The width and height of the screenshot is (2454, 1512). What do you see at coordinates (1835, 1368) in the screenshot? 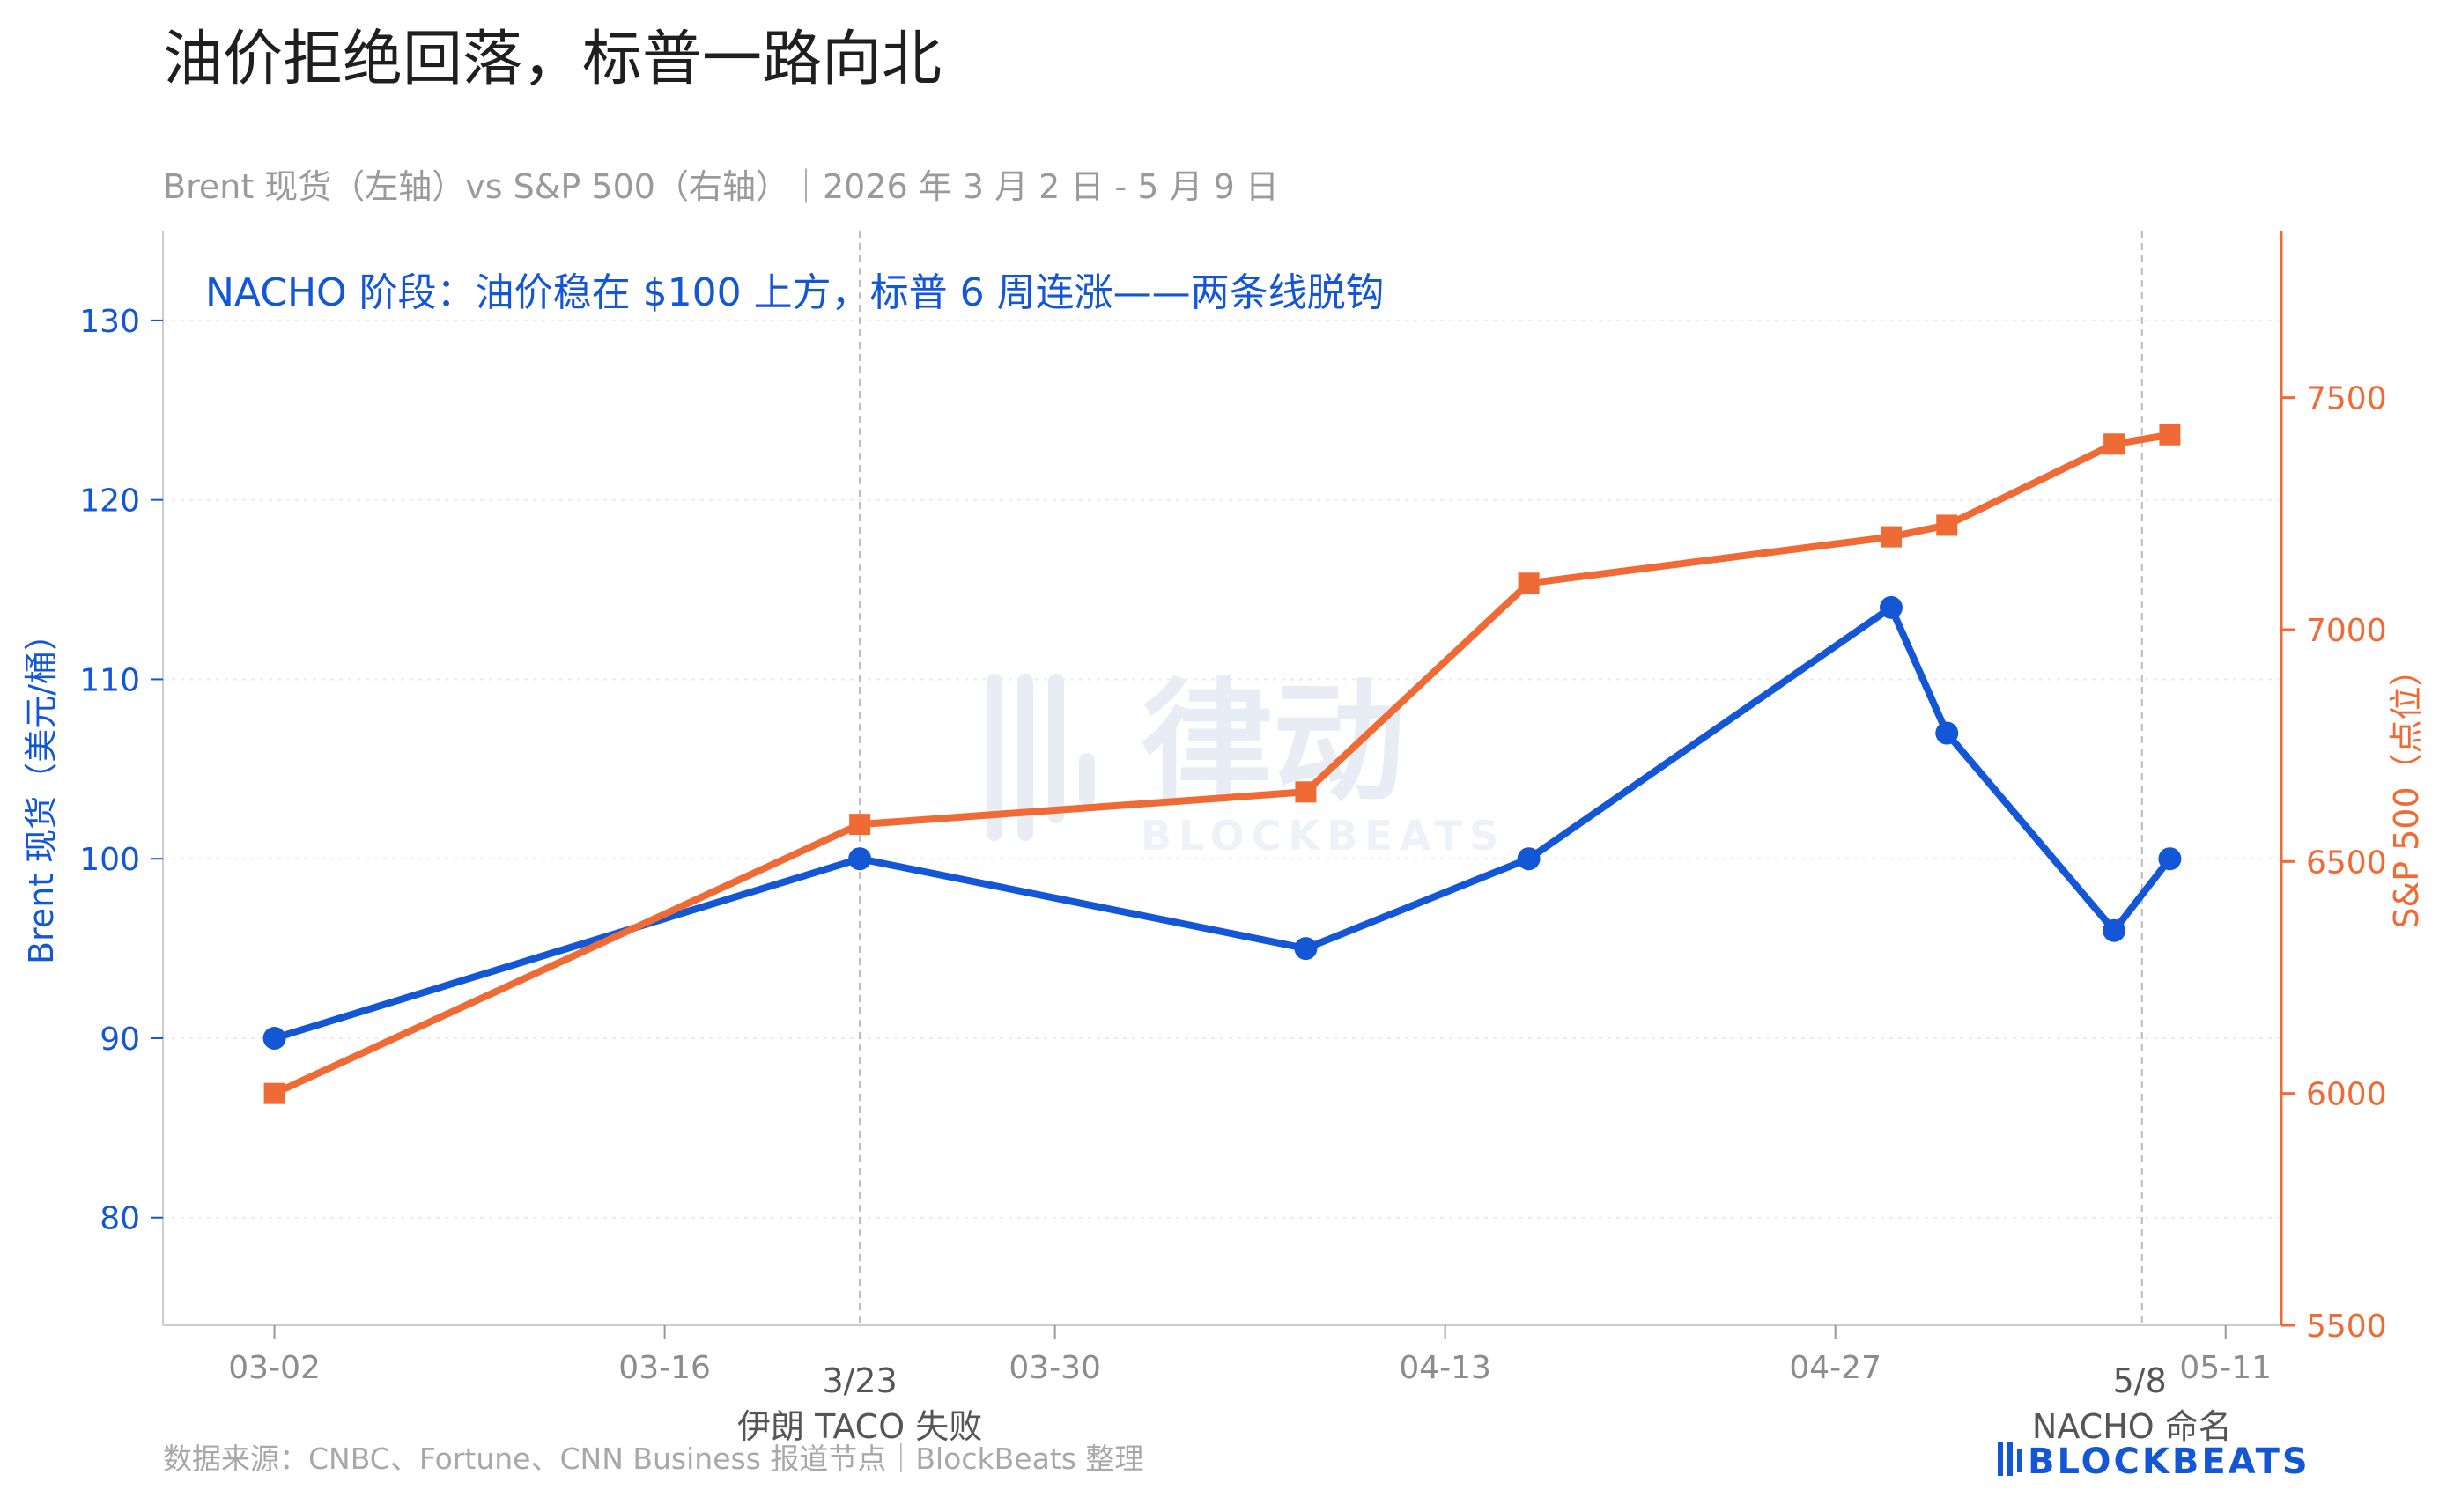
I see `x-tick-label: 04-27` at bounding box center [1835, 1368].